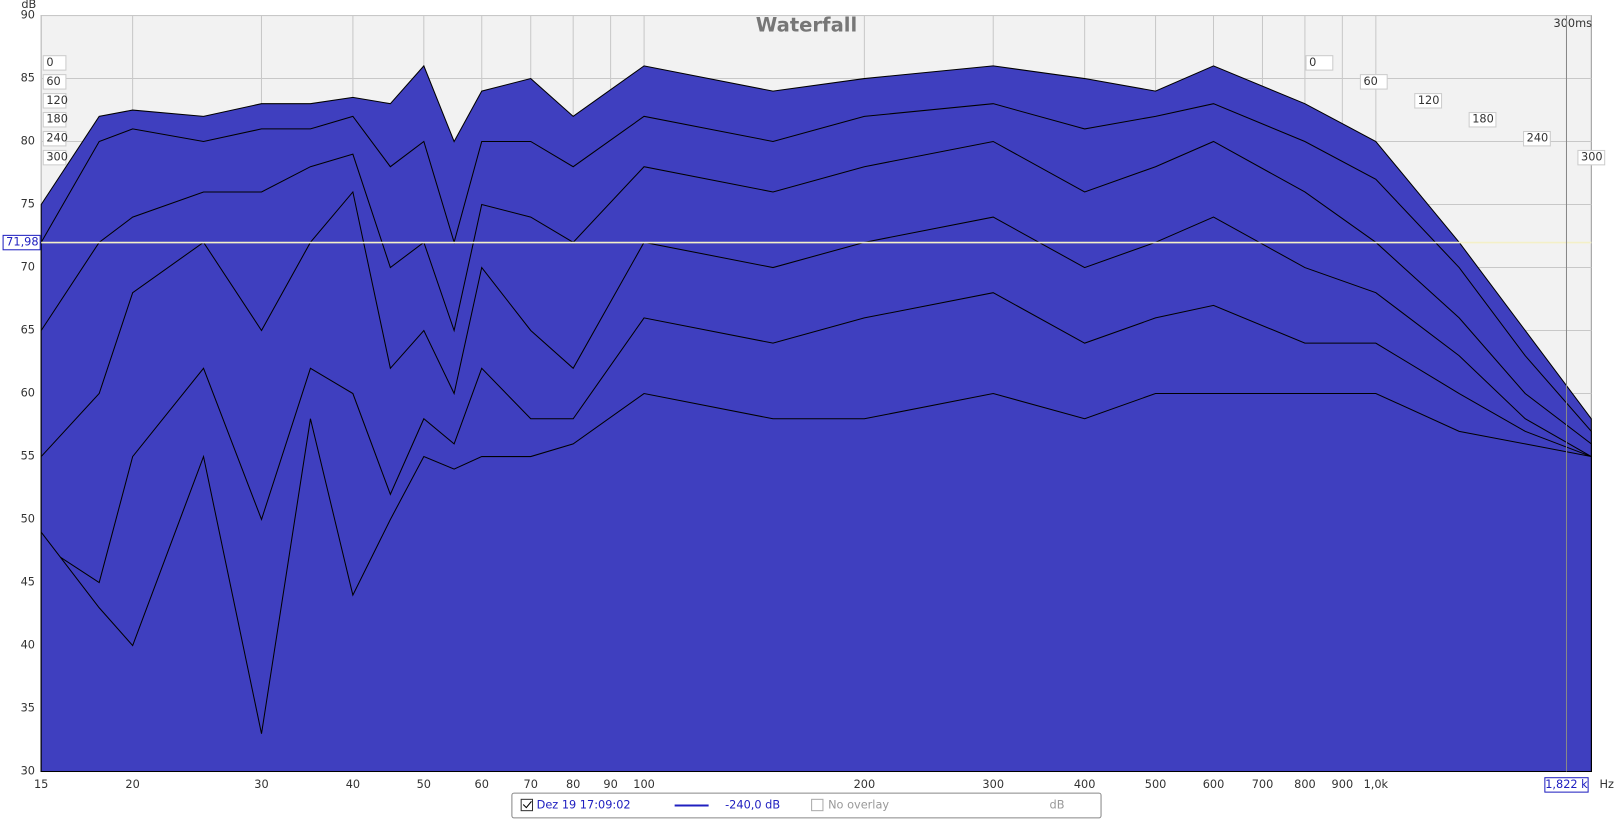  I want to click on y-tick-label: 75, so click(28, 204).